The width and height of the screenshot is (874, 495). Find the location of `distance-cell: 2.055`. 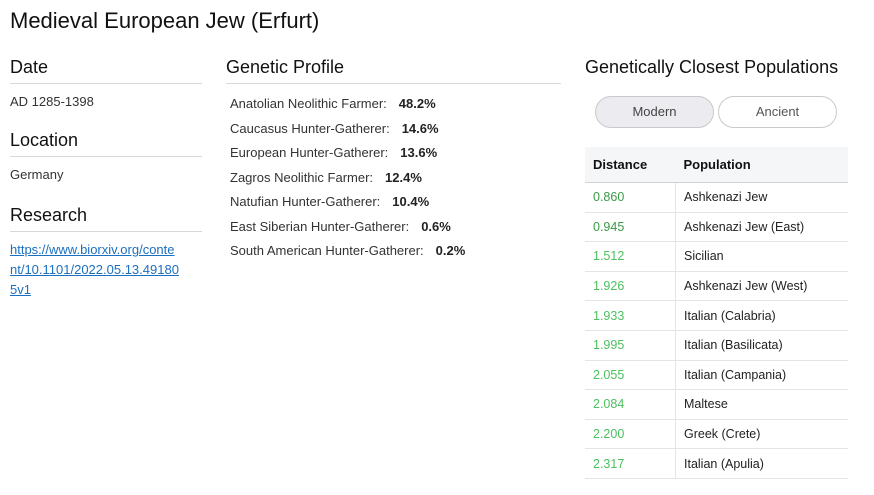

distance-cell: 2.055 is located at coordinates (630, 375).